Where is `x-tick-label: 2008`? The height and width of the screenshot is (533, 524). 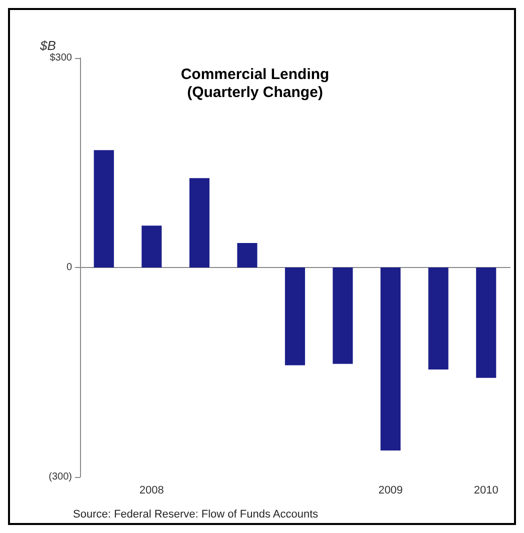
x-tick-label: 2008 is located at coordinates (151, 490).